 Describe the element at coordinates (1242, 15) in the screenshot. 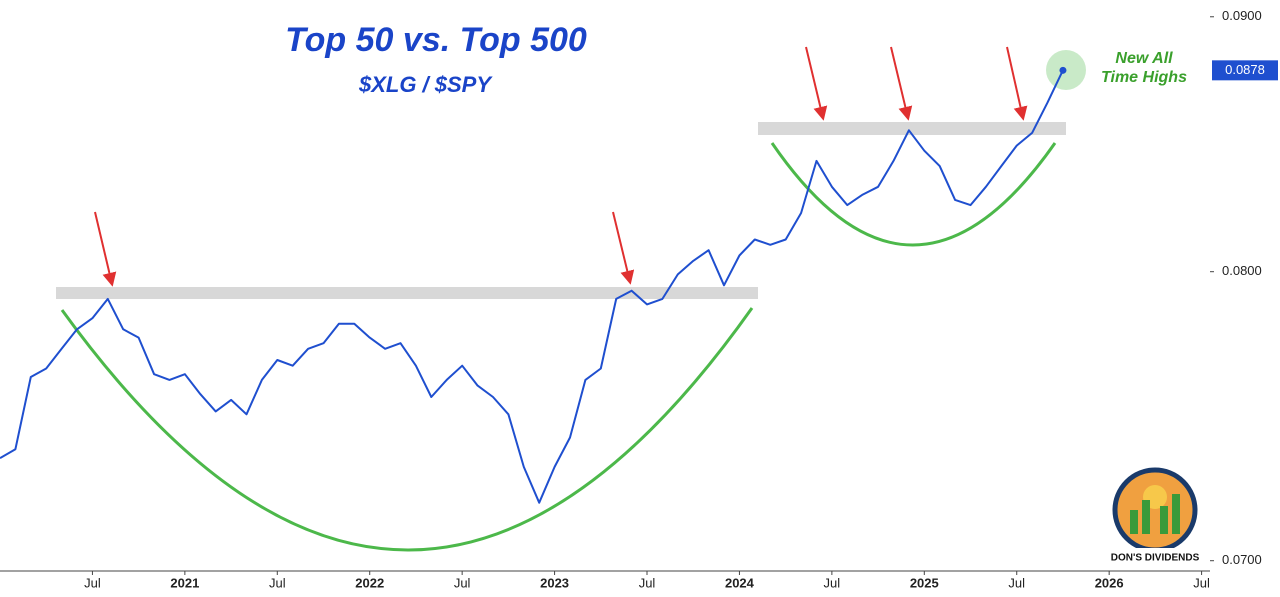

I see `y-tick-label: 0.0900` at that location.